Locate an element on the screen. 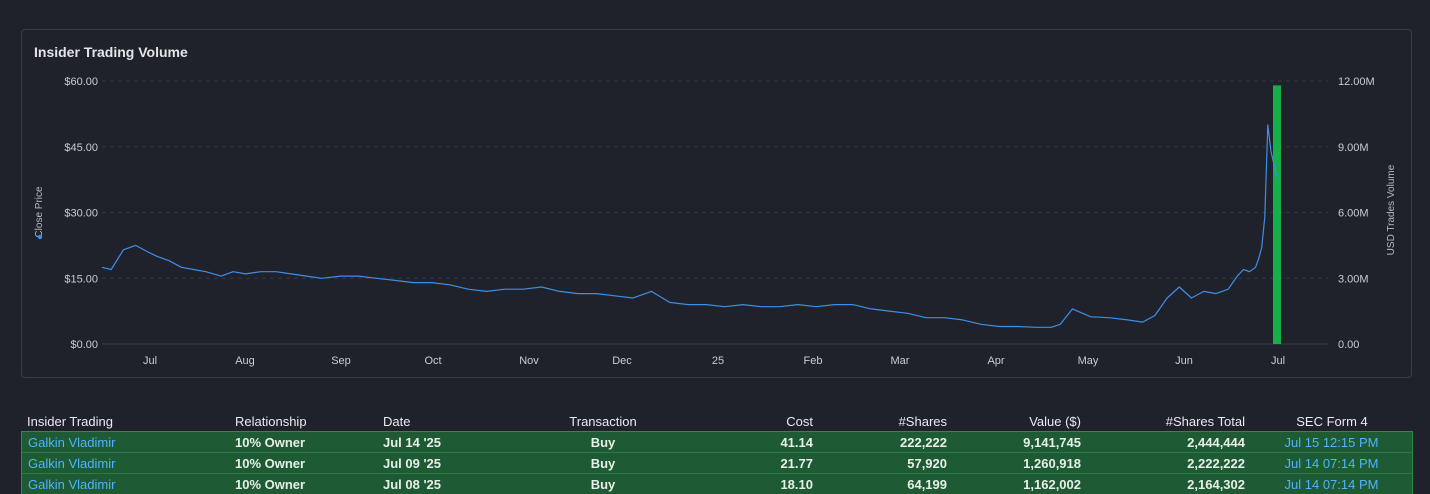 Image resolution: width=1430 pixels, height=494 pixels. shares-total-cell: 2,222,222 is located at coordinates (1169, 462).